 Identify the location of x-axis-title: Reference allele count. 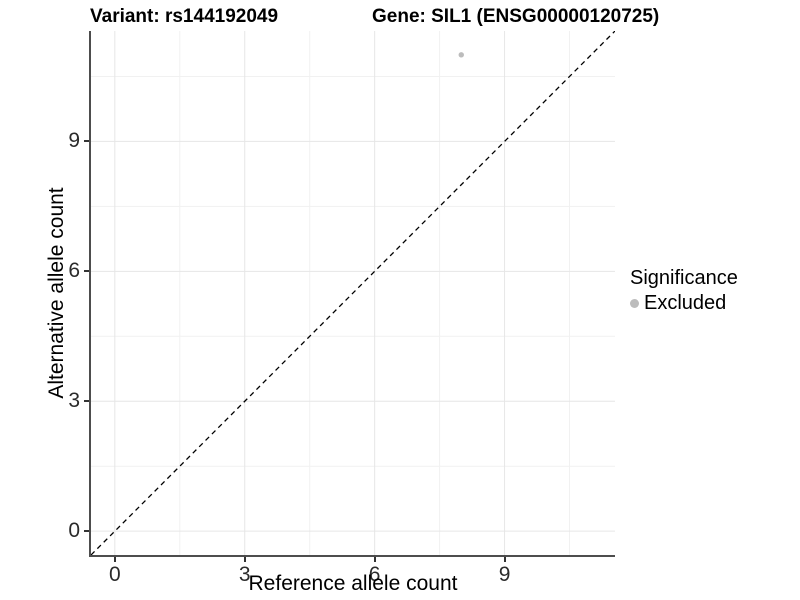
(353, 583).